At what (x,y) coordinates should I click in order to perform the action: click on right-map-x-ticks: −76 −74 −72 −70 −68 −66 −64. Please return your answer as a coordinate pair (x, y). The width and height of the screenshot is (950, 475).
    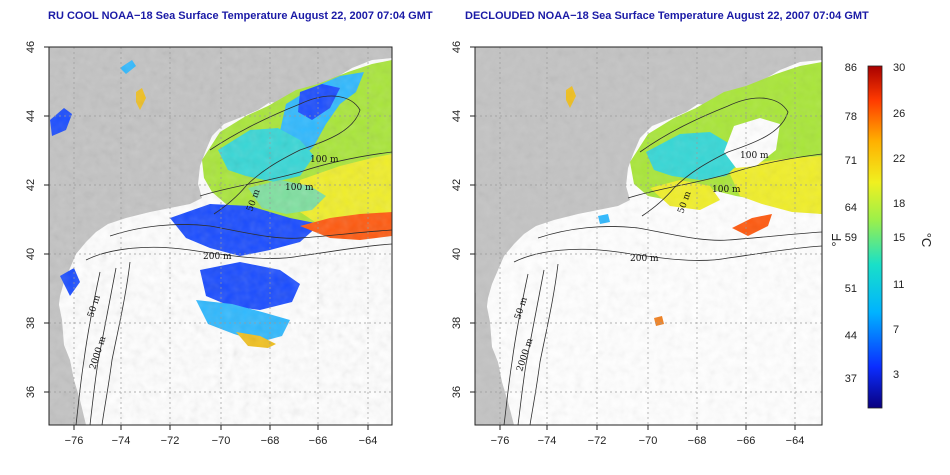
    Looking at the image, I should click on (648, 441).